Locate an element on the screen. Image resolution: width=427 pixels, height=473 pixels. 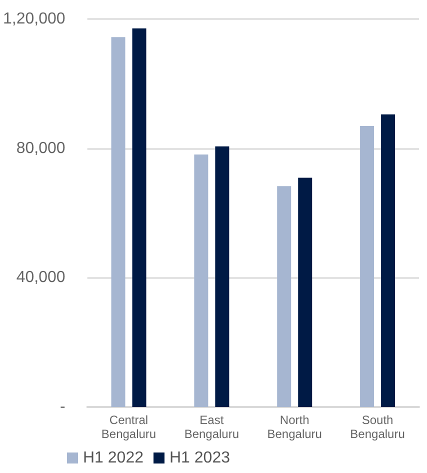
x-tick-label: South Bengaluru is located at coordinates (377, 427).